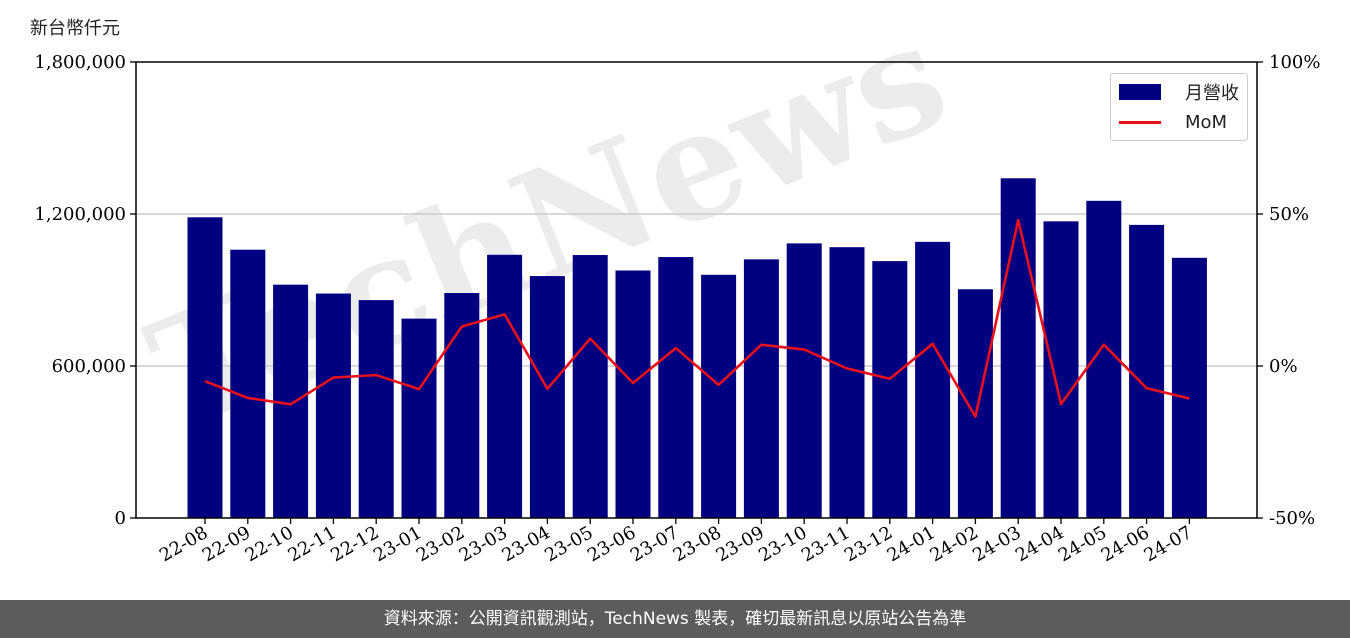 The height and width of the screenshot is (638, 1350). What do you see at coordinates (1206, 122) in the screenshot?
I see `legend-mom-label: MoM` at bounding box center [1206, 122].